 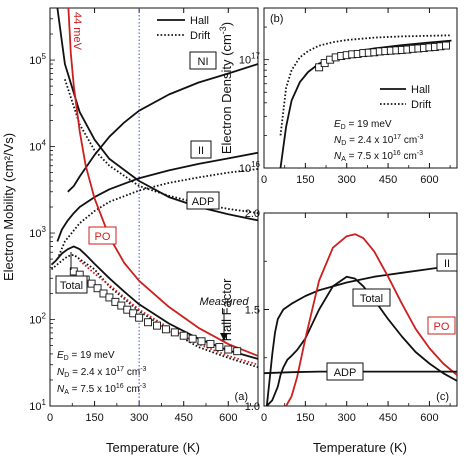 What do you see at coordinates (199, 21) in the screenshot?
I see `mobility-legend-hall: Hall` at bounding box center [199, 21].